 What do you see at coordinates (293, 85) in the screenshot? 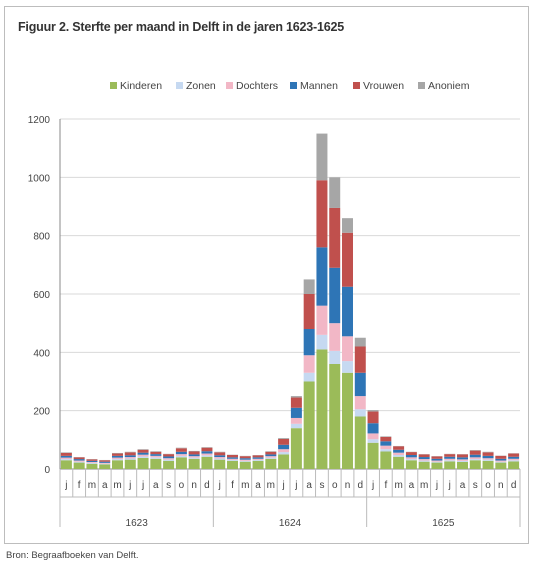
I see `legend-swatch-mannen` at bounding box center [293, 85].